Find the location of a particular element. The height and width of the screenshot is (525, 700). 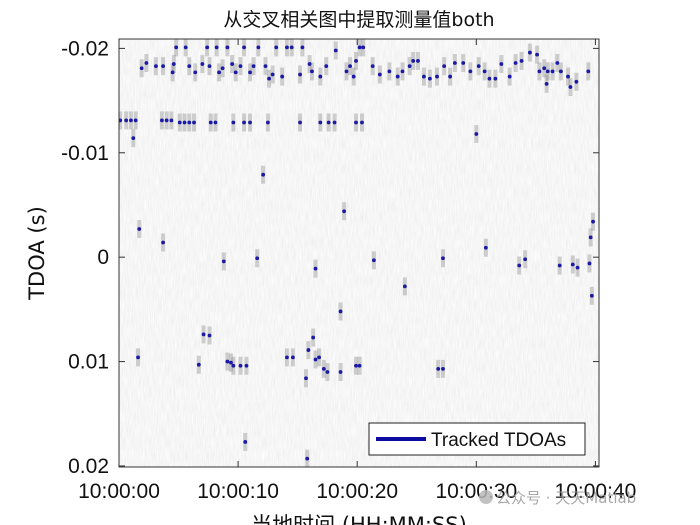

x-tick-label: 10:00:10 is located at coordinates (238, 491).